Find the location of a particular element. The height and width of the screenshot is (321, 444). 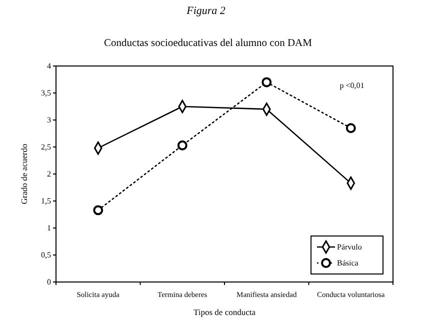

y-tick-label: 2 is located at coordinates (49, 174).